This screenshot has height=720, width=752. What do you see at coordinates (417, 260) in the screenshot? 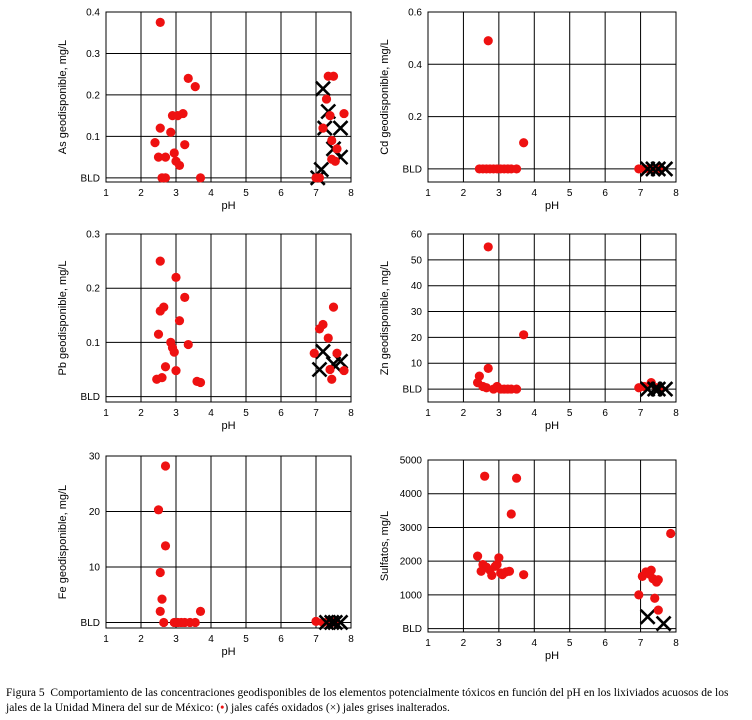
I see `y-tick-label: 50` at bounding box center [417, 260].